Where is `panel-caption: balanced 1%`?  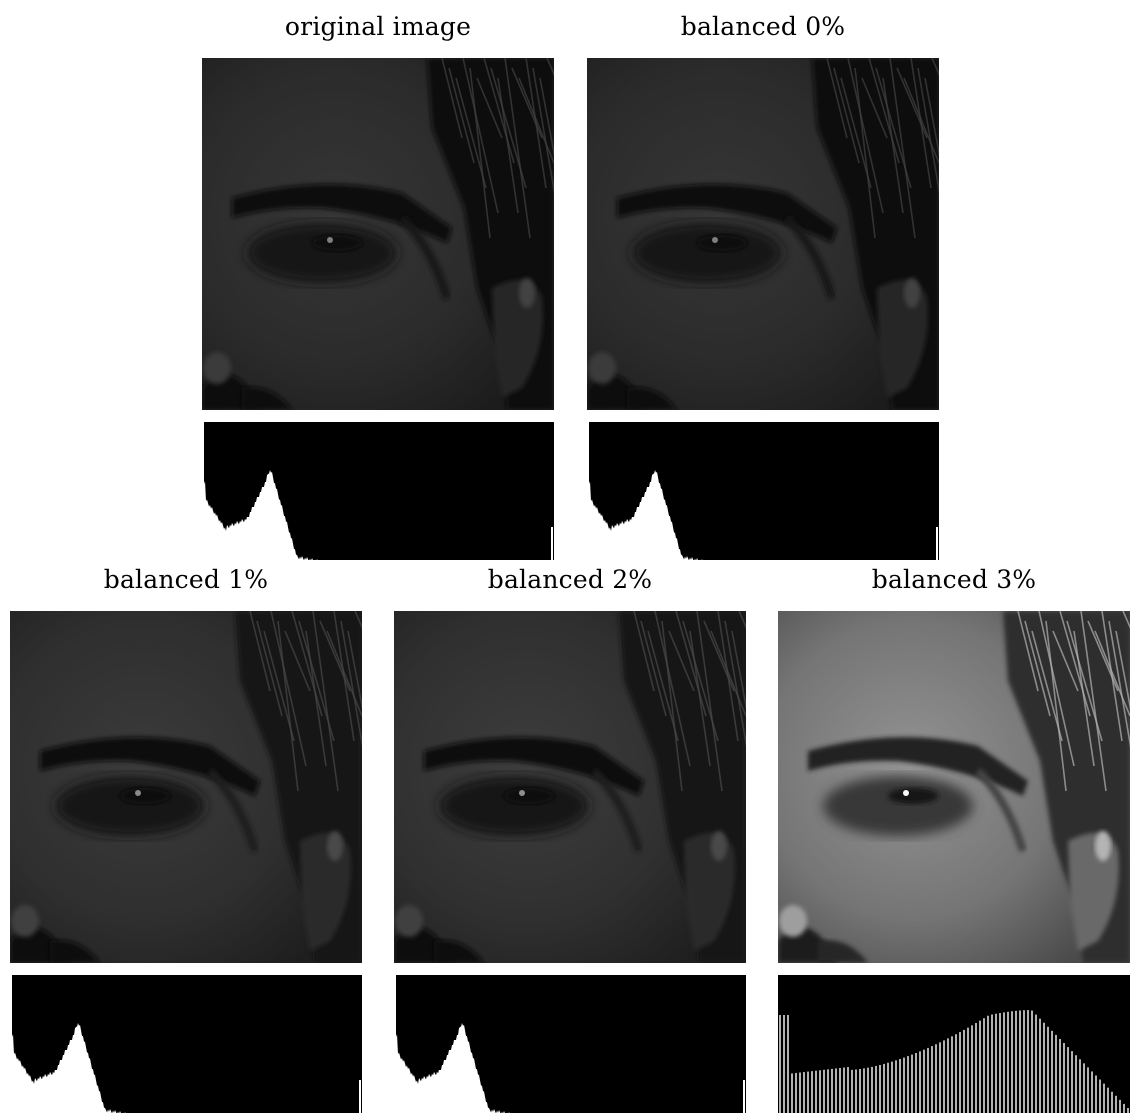 panel-caption: balanced 1% is located at coordinates (186, 579).